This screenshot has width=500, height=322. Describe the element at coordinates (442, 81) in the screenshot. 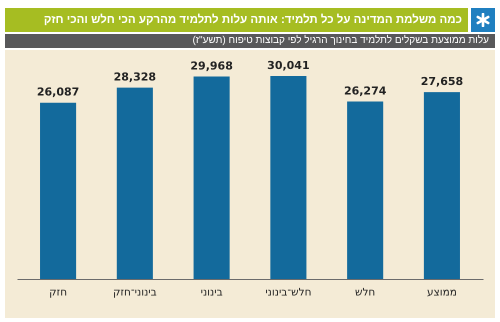

I see `data-label: 27,658` at that location.